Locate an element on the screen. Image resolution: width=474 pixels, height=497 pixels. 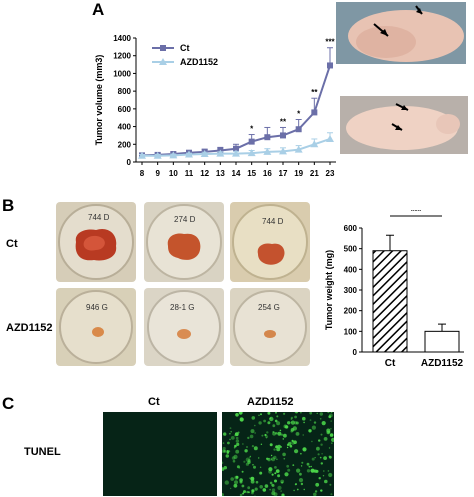
x-tick-label: 16 is located at coordinates (267, 173).